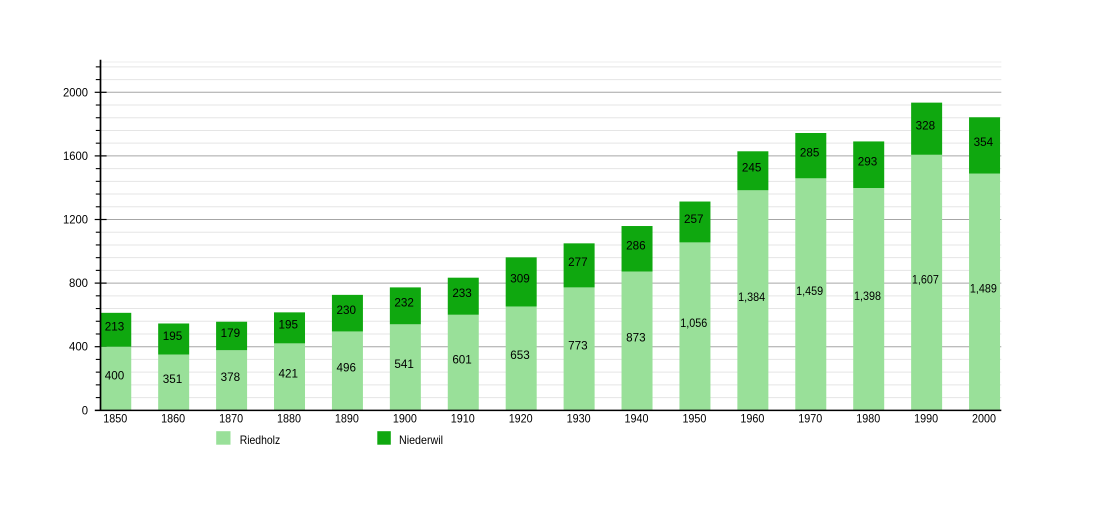 The height and width of the screenshot is (505, 1100). I want to click on svg-text: 1920, so click(521, 418).